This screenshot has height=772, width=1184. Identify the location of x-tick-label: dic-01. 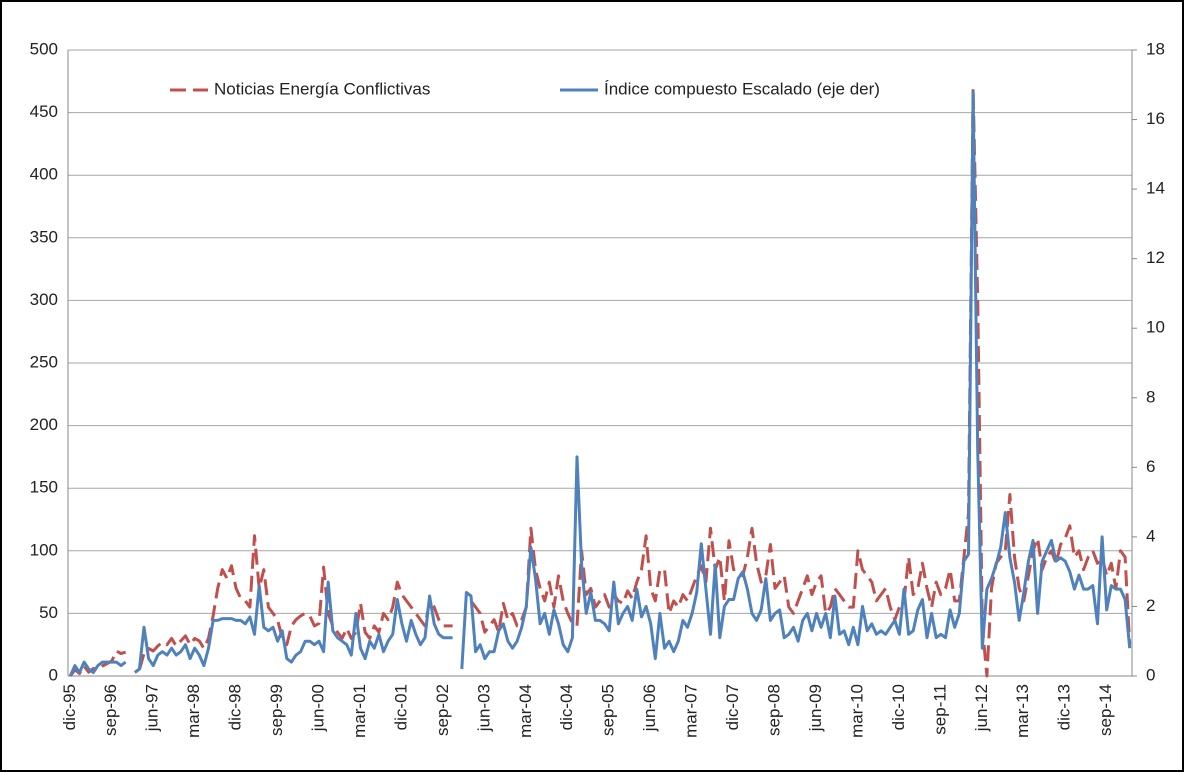
(400, 707).